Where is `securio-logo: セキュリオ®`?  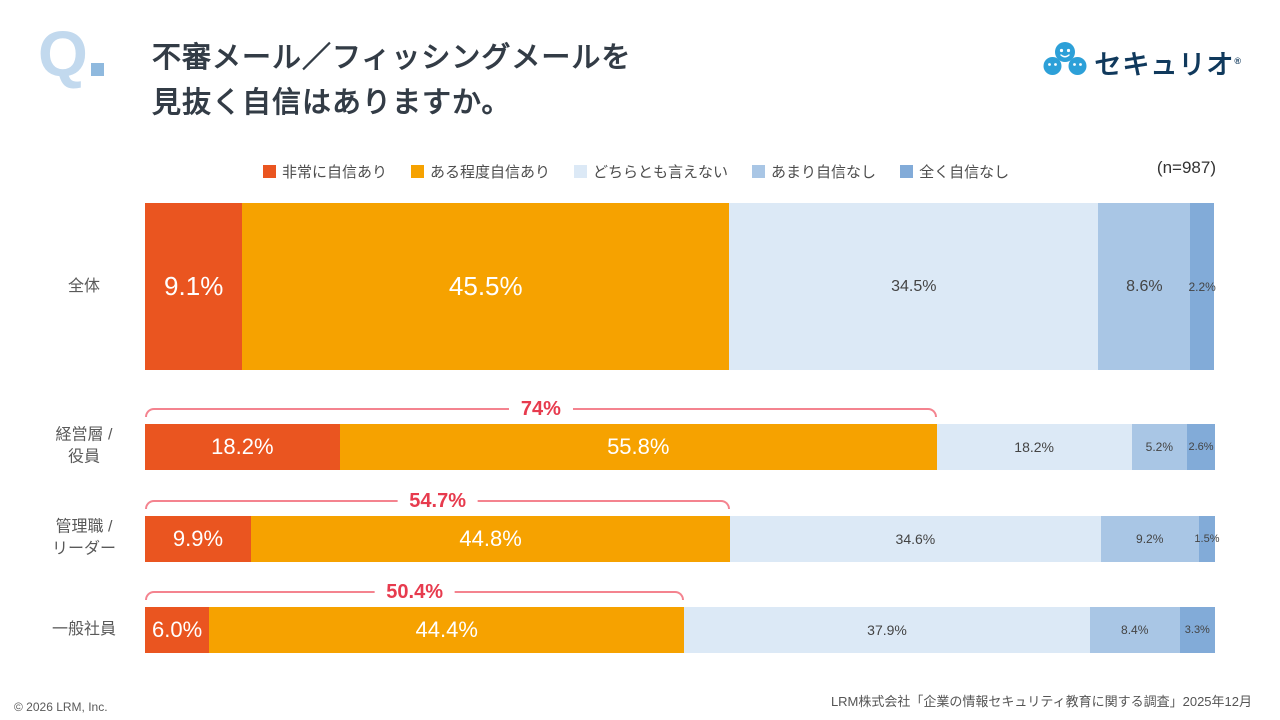 securio-logo: セキュリオ® is located at coordinates (1142, 62).